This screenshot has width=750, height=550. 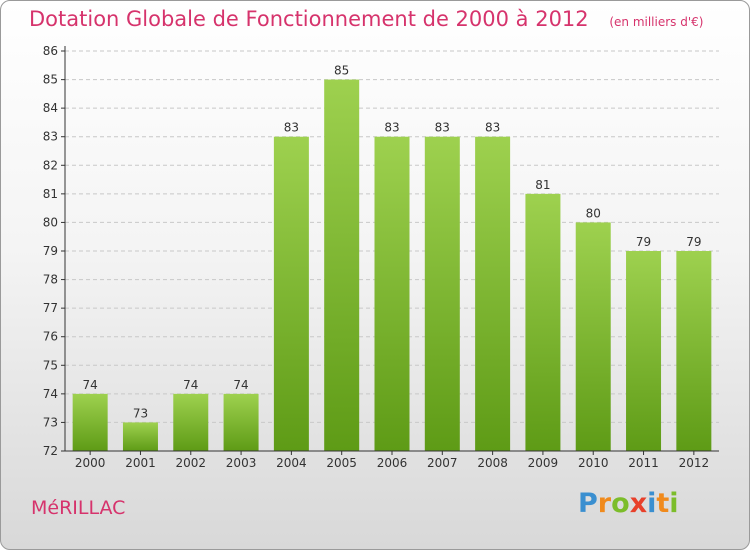 I want to click on bar-2000, so click(x=90, y=422).